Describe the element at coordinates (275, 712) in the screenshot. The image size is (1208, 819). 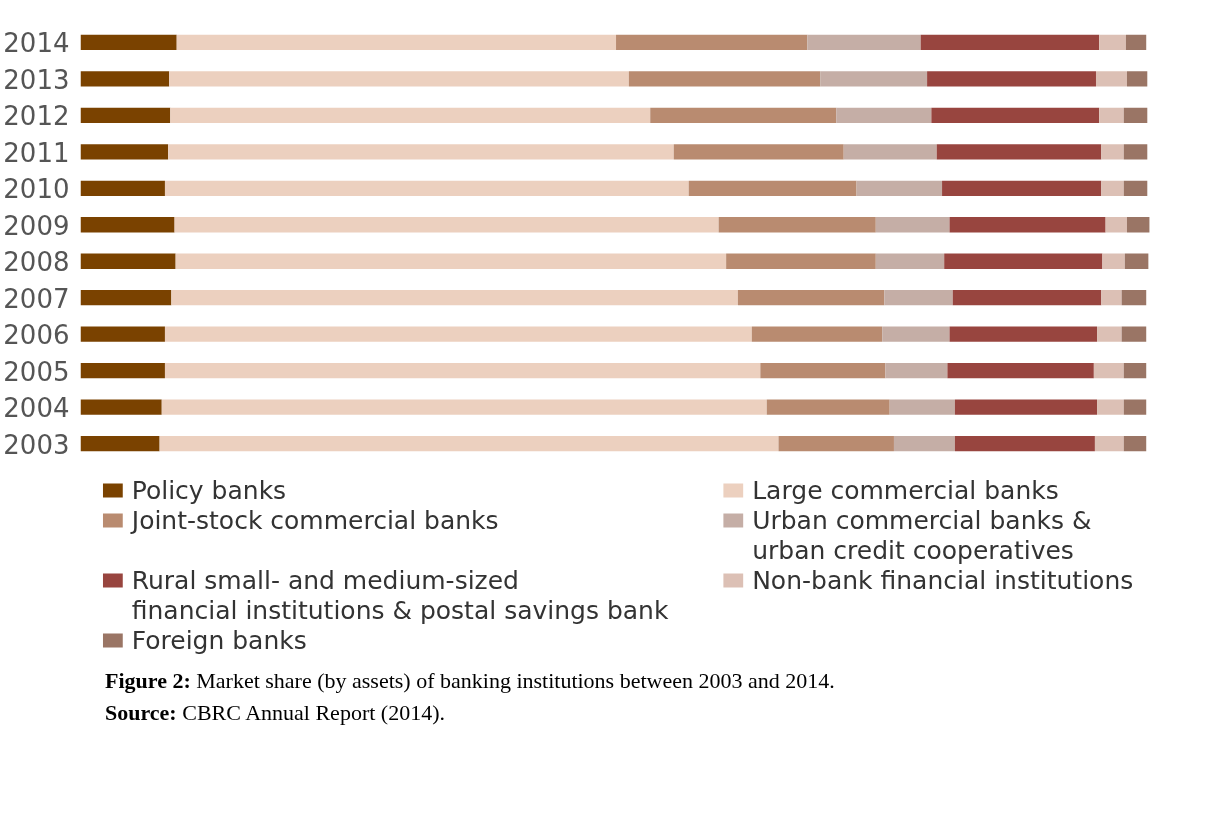
I see `source-note: Source: CBRC Annual Report (2014).` at that location.